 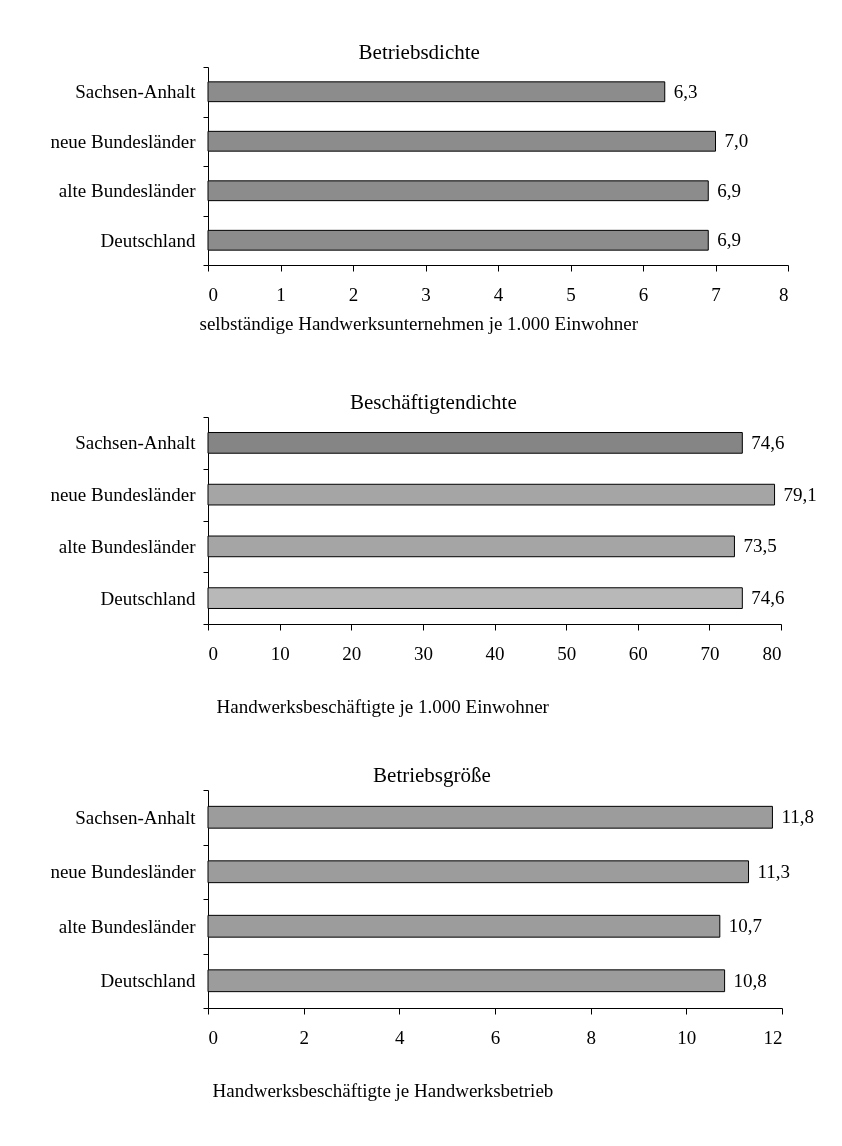 What do you see at coordinates (685, 91) in the screenshot?
I see `data-label: 6,3` at bounding box center [685, 91].